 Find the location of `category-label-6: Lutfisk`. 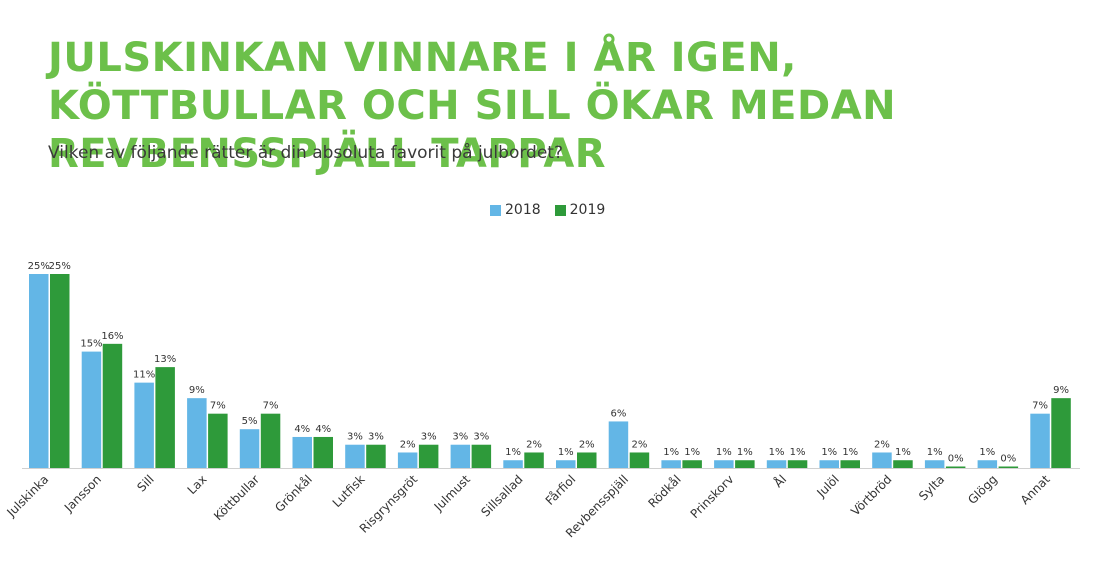

category-label-6: Lutfisk is located at coordinates (349, 491).